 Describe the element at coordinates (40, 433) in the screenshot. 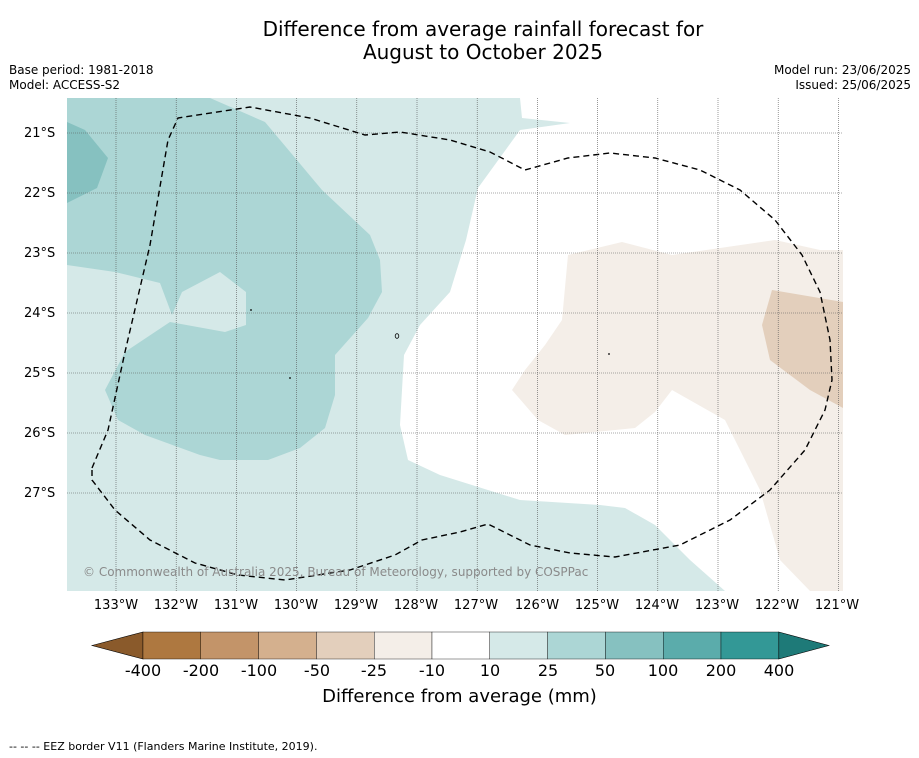

I see `lat-label-26s: 26°S` at that location.